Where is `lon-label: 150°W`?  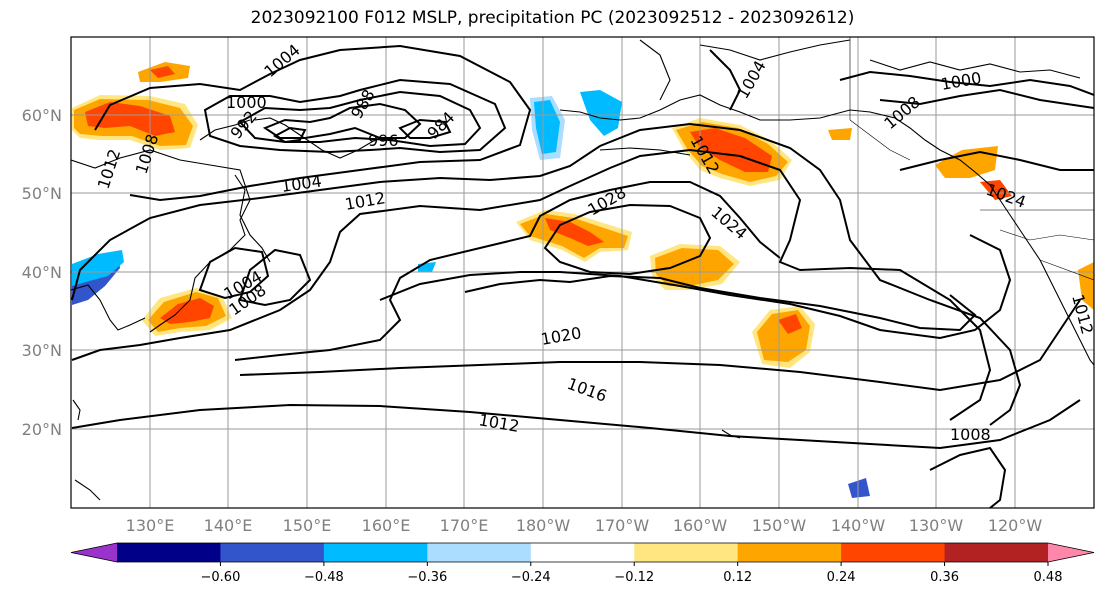 lon-label: 150°W is located at coordinates (779, 525).